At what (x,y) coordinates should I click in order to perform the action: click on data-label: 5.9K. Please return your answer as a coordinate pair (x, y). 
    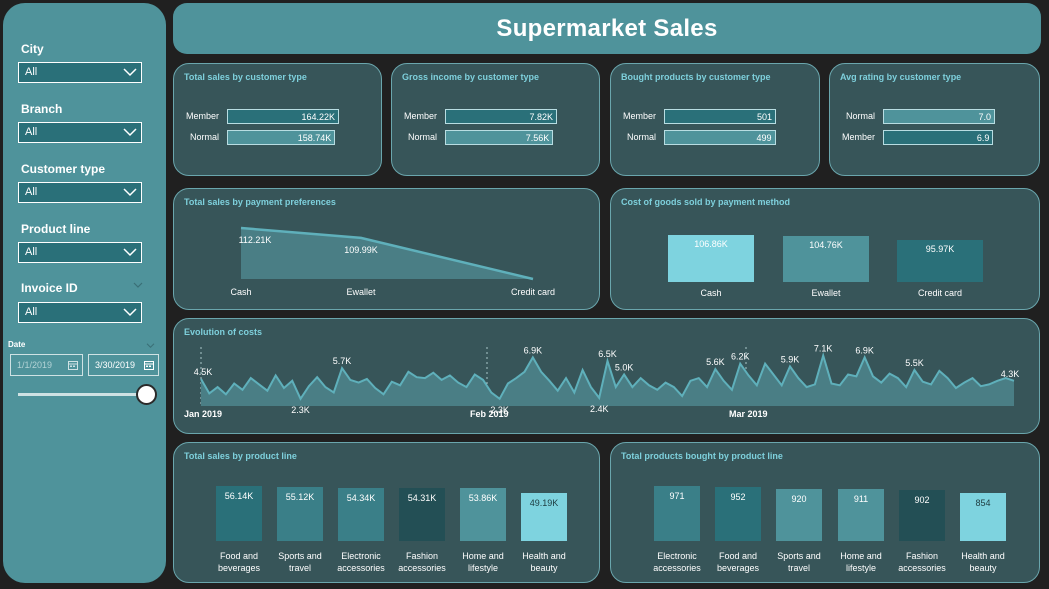
    Looking at the image, I should click on (790, 359).